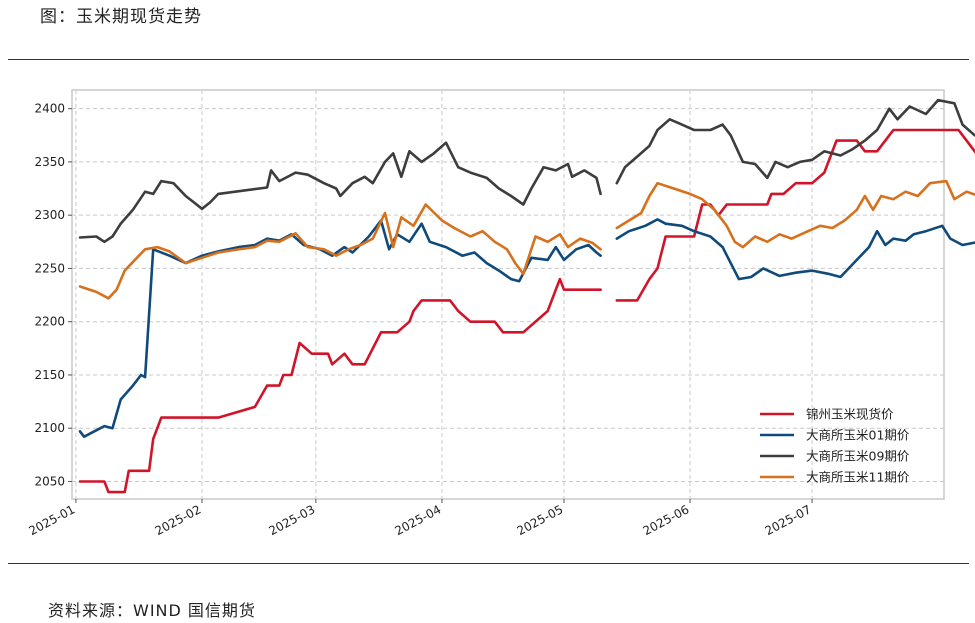  What do you see at coordinates (858, 435) in the screenshot?
I see `legend-label: 大商所玉米01期价` at bounding box center [858, 435].